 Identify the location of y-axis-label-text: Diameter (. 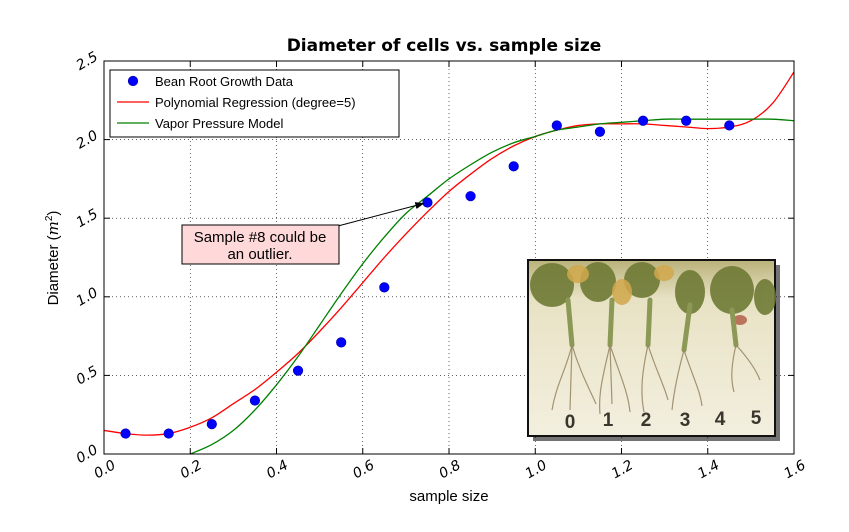
(53, 270).